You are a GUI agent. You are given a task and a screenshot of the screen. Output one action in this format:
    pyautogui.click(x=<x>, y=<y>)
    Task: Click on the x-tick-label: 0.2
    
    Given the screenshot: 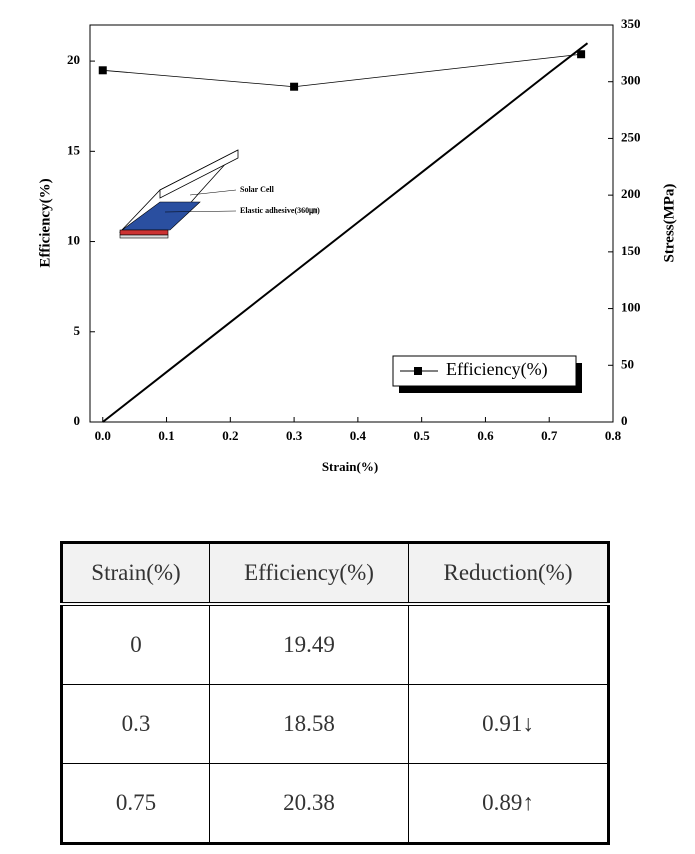 What is the action you would take?
    pyautogui.click(x=230, y=435)
    